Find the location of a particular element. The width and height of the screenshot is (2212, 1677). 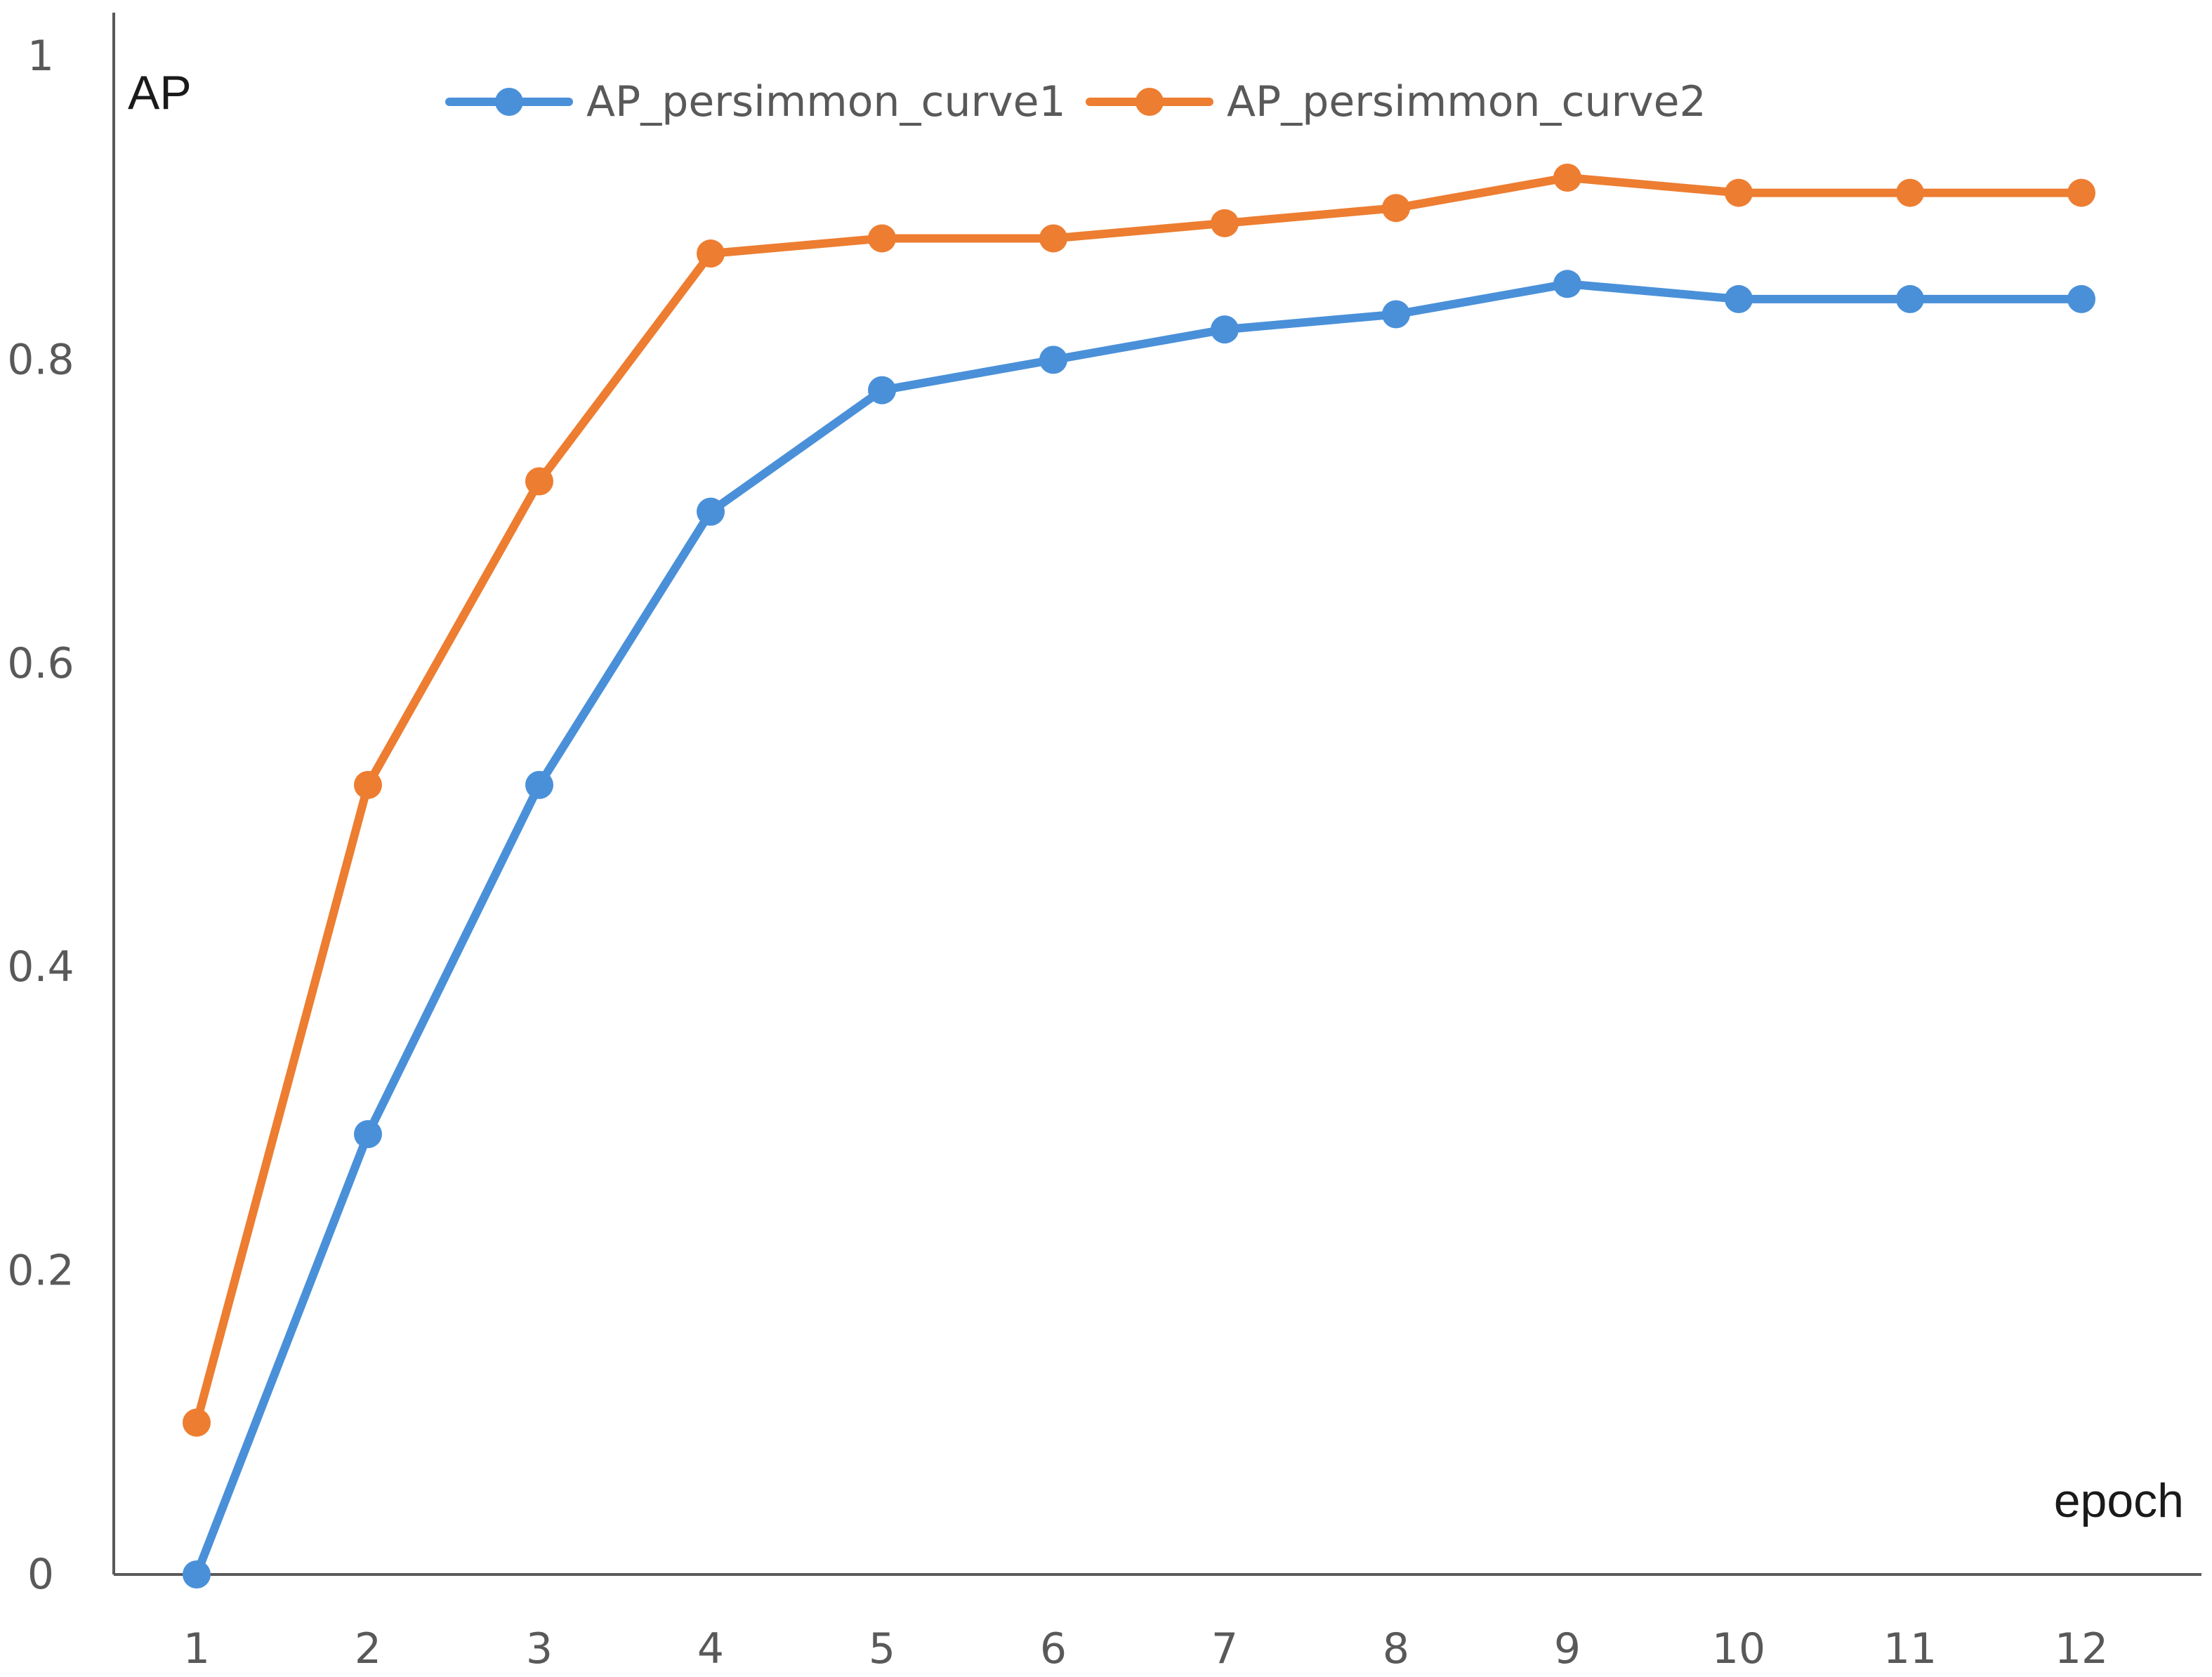

x-tick-label: 9 is located at coordinates (1567, 1648).